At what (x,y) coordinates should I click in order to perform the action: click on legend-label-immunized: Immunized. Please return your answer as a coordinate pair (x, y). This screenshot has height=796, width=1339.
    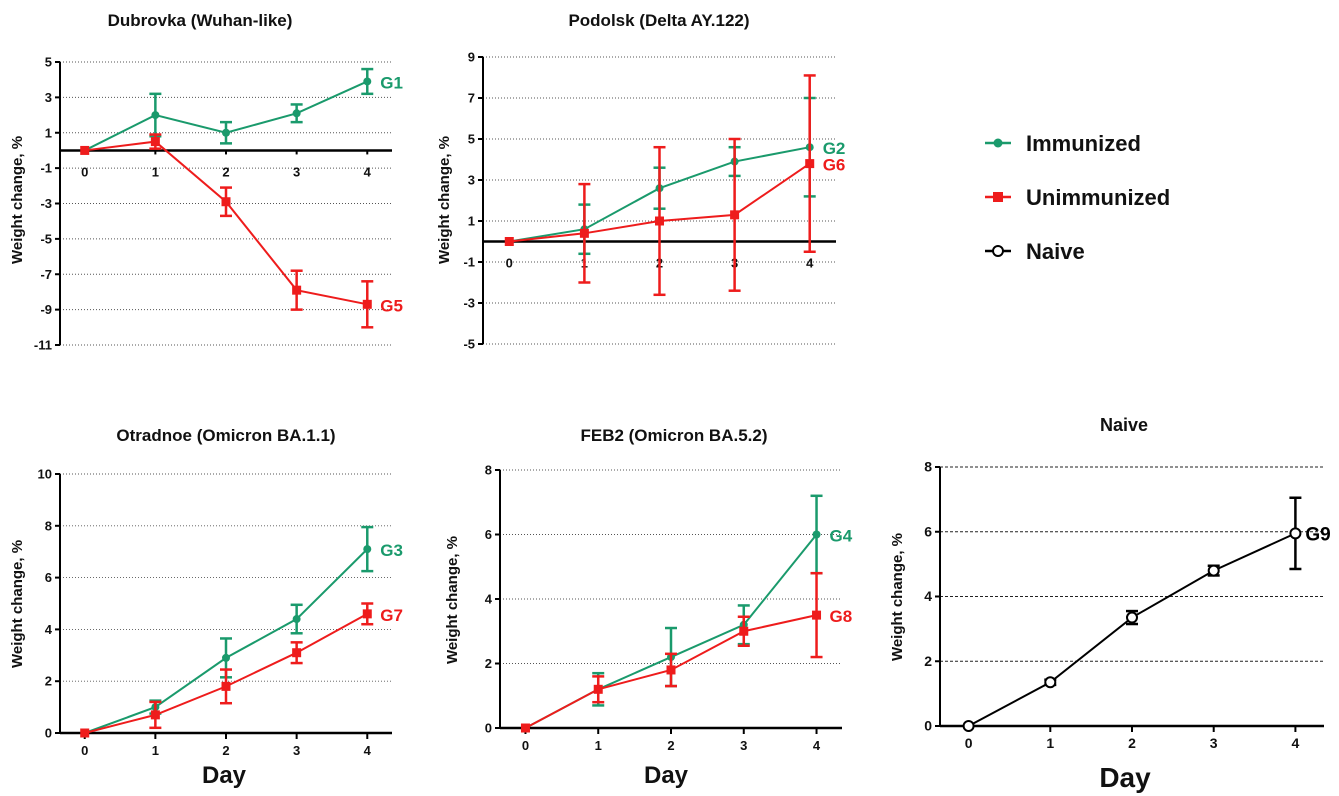
    Looking at the image, I should click on (1083, 143).